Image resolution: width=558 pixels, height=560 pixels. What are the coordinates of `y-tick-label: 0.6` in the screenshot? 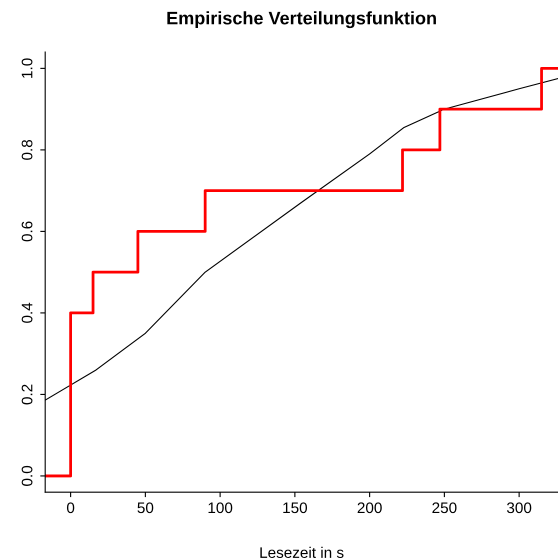 It's located at (27, 231).